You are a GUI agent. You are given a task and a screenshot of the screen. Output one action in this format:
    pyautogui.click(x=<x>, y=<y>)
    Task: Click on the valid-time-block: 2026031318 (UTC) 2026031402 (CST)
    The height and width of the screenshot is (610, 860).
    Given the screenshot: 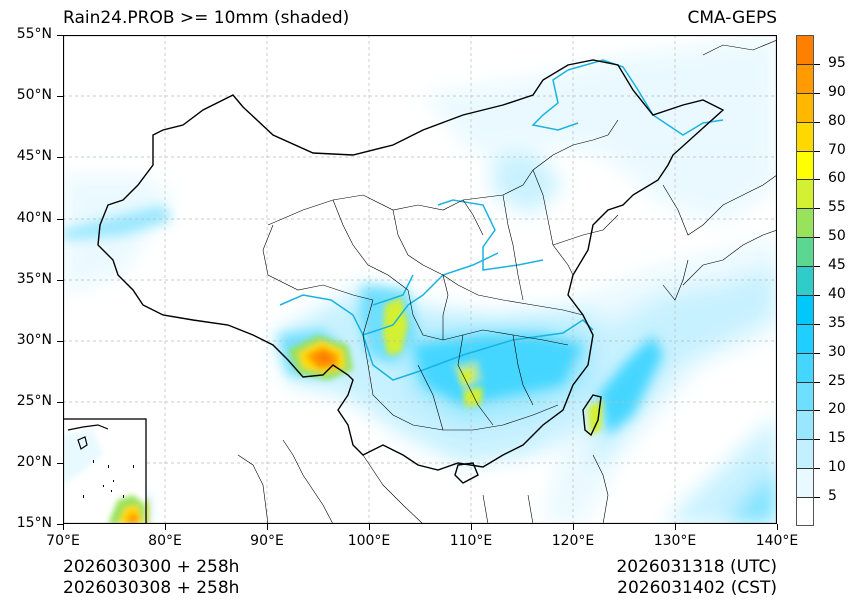 What is the action you would take?
    pyautogui.click(x=696, y=578)
    